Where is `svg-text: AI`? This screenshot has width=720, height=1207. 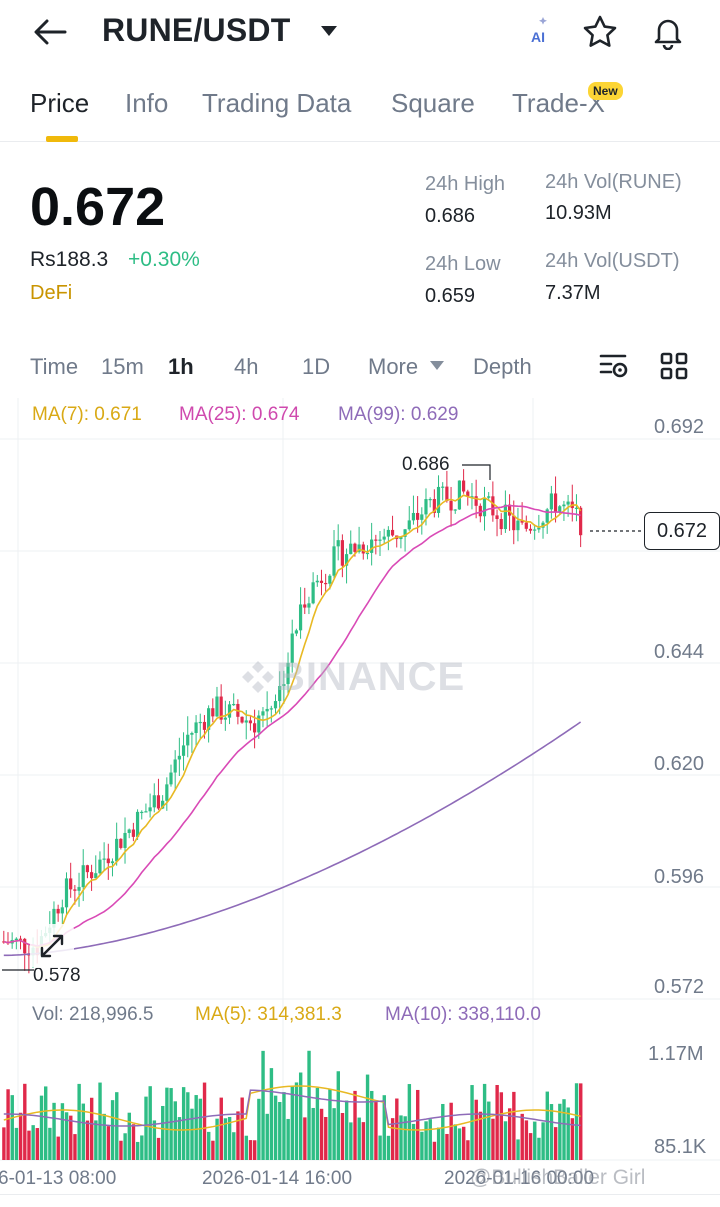
svg-text: AI is located at coordinates (538, 37).